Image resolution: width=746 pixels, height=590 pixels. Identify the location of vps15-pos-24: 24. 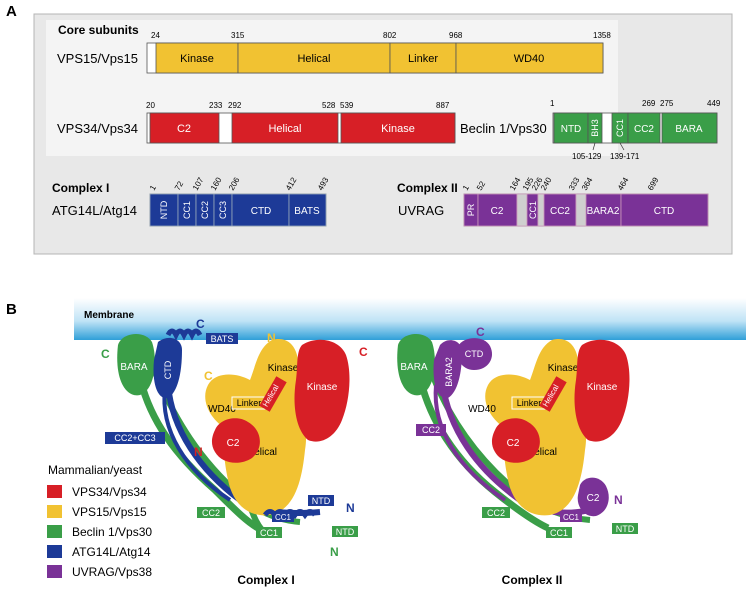
(155, 35).